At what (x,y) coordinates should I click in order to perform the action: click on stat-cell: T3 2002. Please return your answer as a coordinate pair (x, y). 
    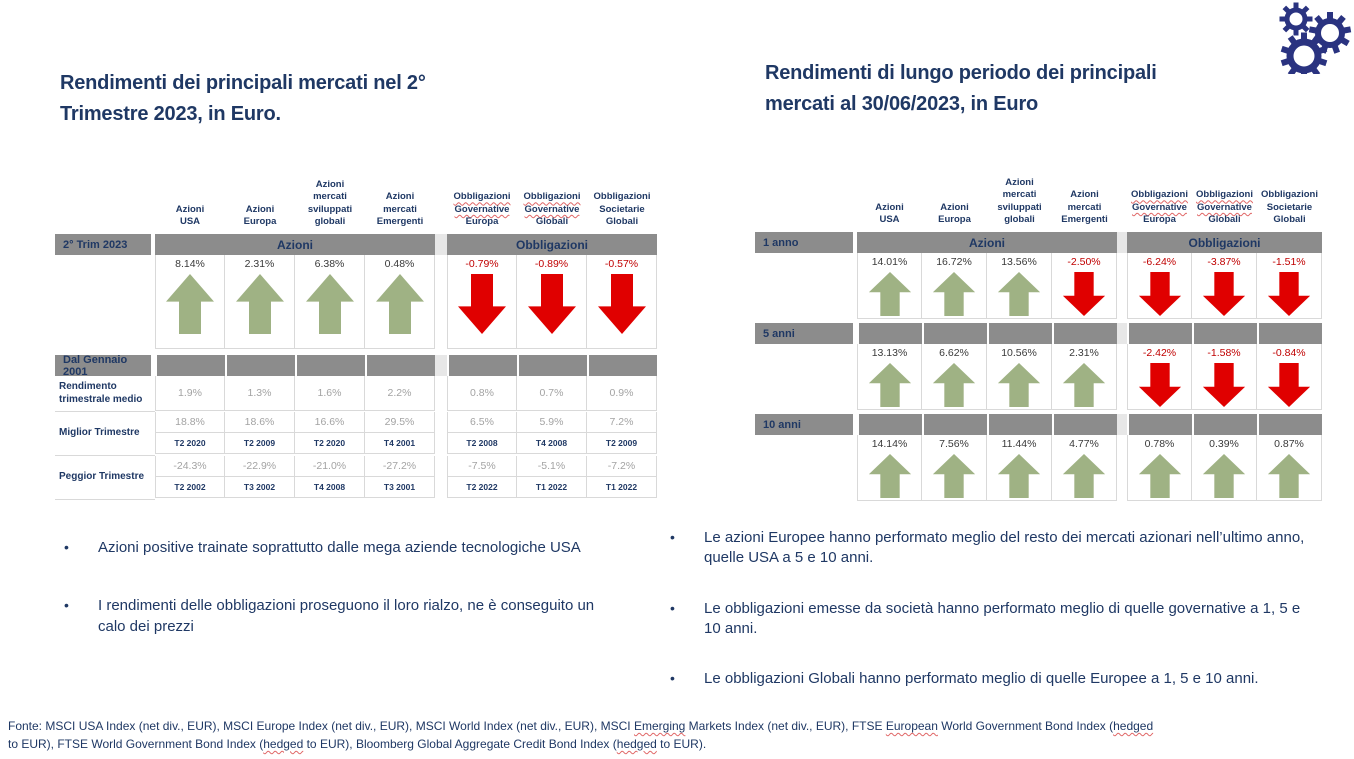
    Looking at the image, I should click on (260, 487).